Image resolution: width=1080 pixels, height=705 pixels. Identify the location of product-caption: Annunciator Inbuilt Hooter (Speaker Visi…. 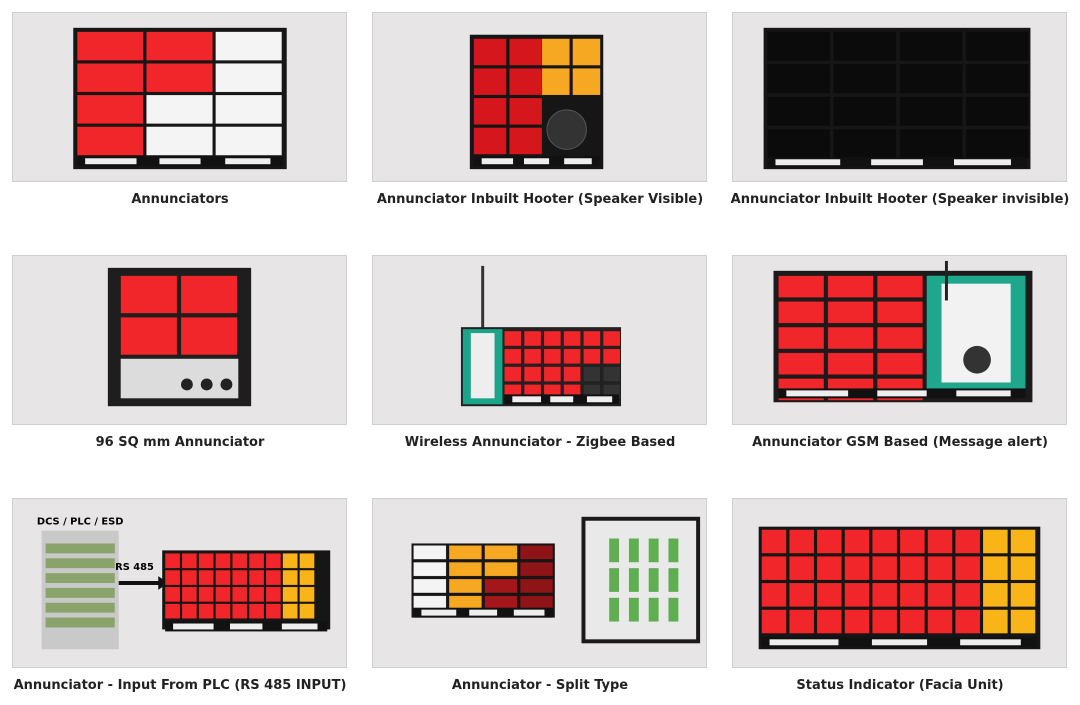
(540, 199).